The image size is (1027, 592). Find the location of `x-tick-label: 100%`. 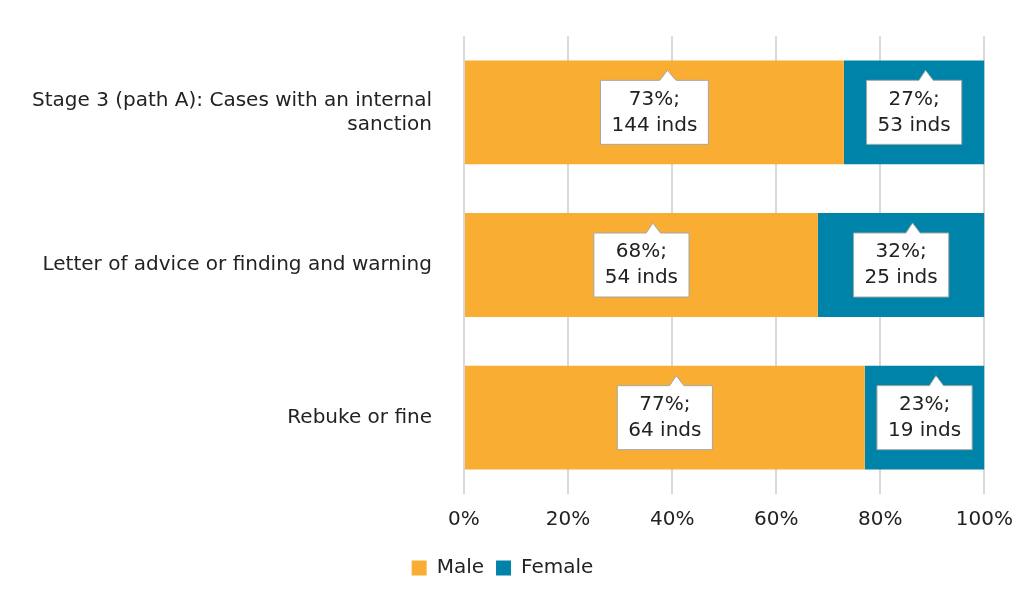

x-tick-label: 100% is located at coordinates (984, 518).